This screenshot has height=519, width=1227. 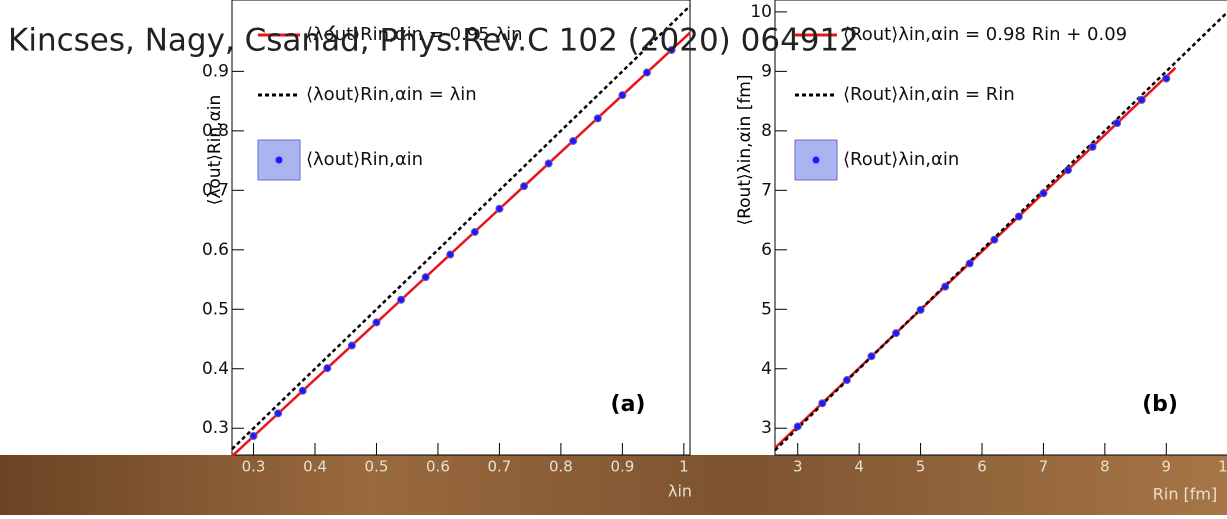 What do you see at coordinates (315, 467) in the screenshot?
I see `x-tick-label: 0.4` at bounding box center [315, 467].